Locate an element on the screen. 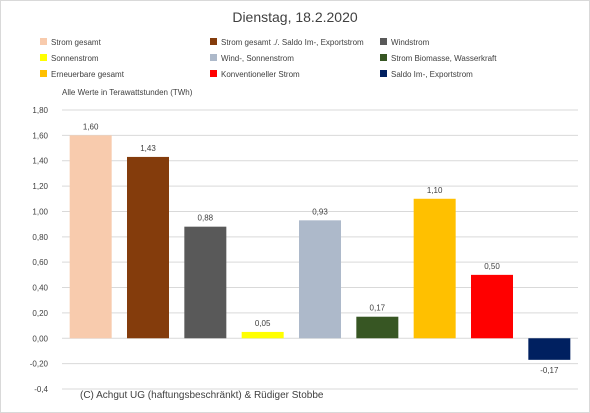 The width and height of the screenshot is (590, 413). legend-entry: Strom Biomasse, Wasserkraft is located at coordinates (438, 59).